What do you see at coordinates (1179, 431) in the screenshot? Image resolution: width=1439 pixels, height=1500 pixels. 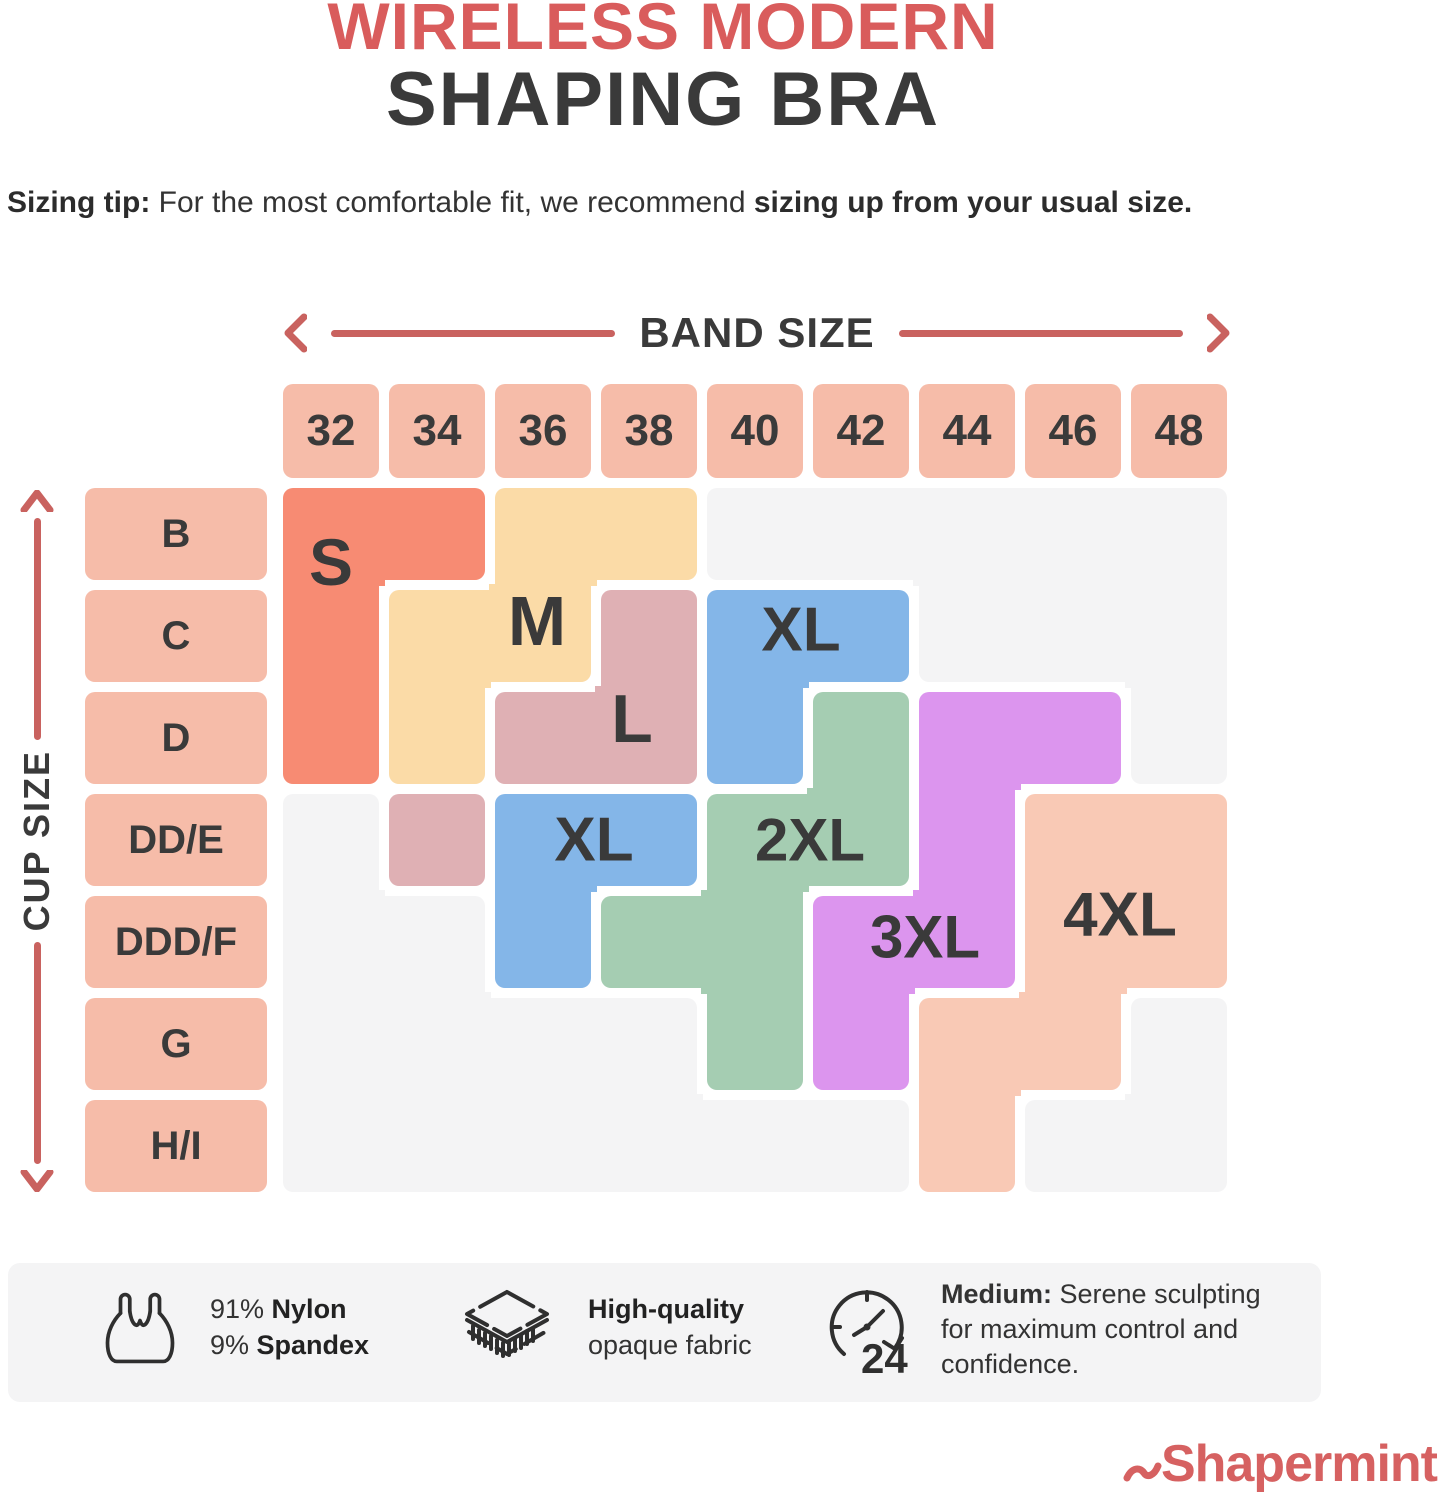 I see `band-size-cell-48: 48` at bounding box center [1179, 431].